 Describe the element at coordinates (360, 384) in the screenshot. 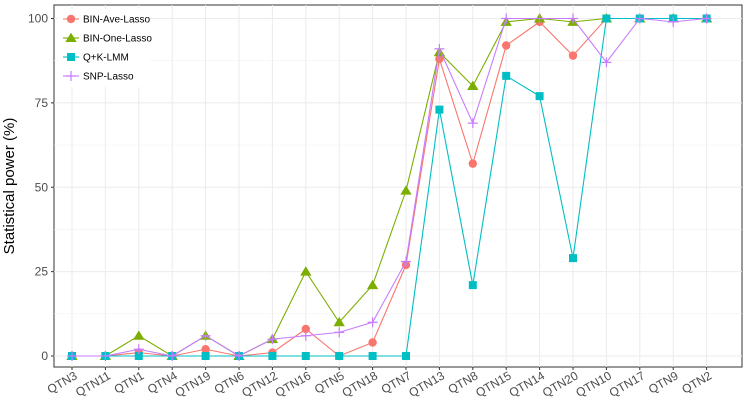

I see `x-tick-label: QTN18` at that location.